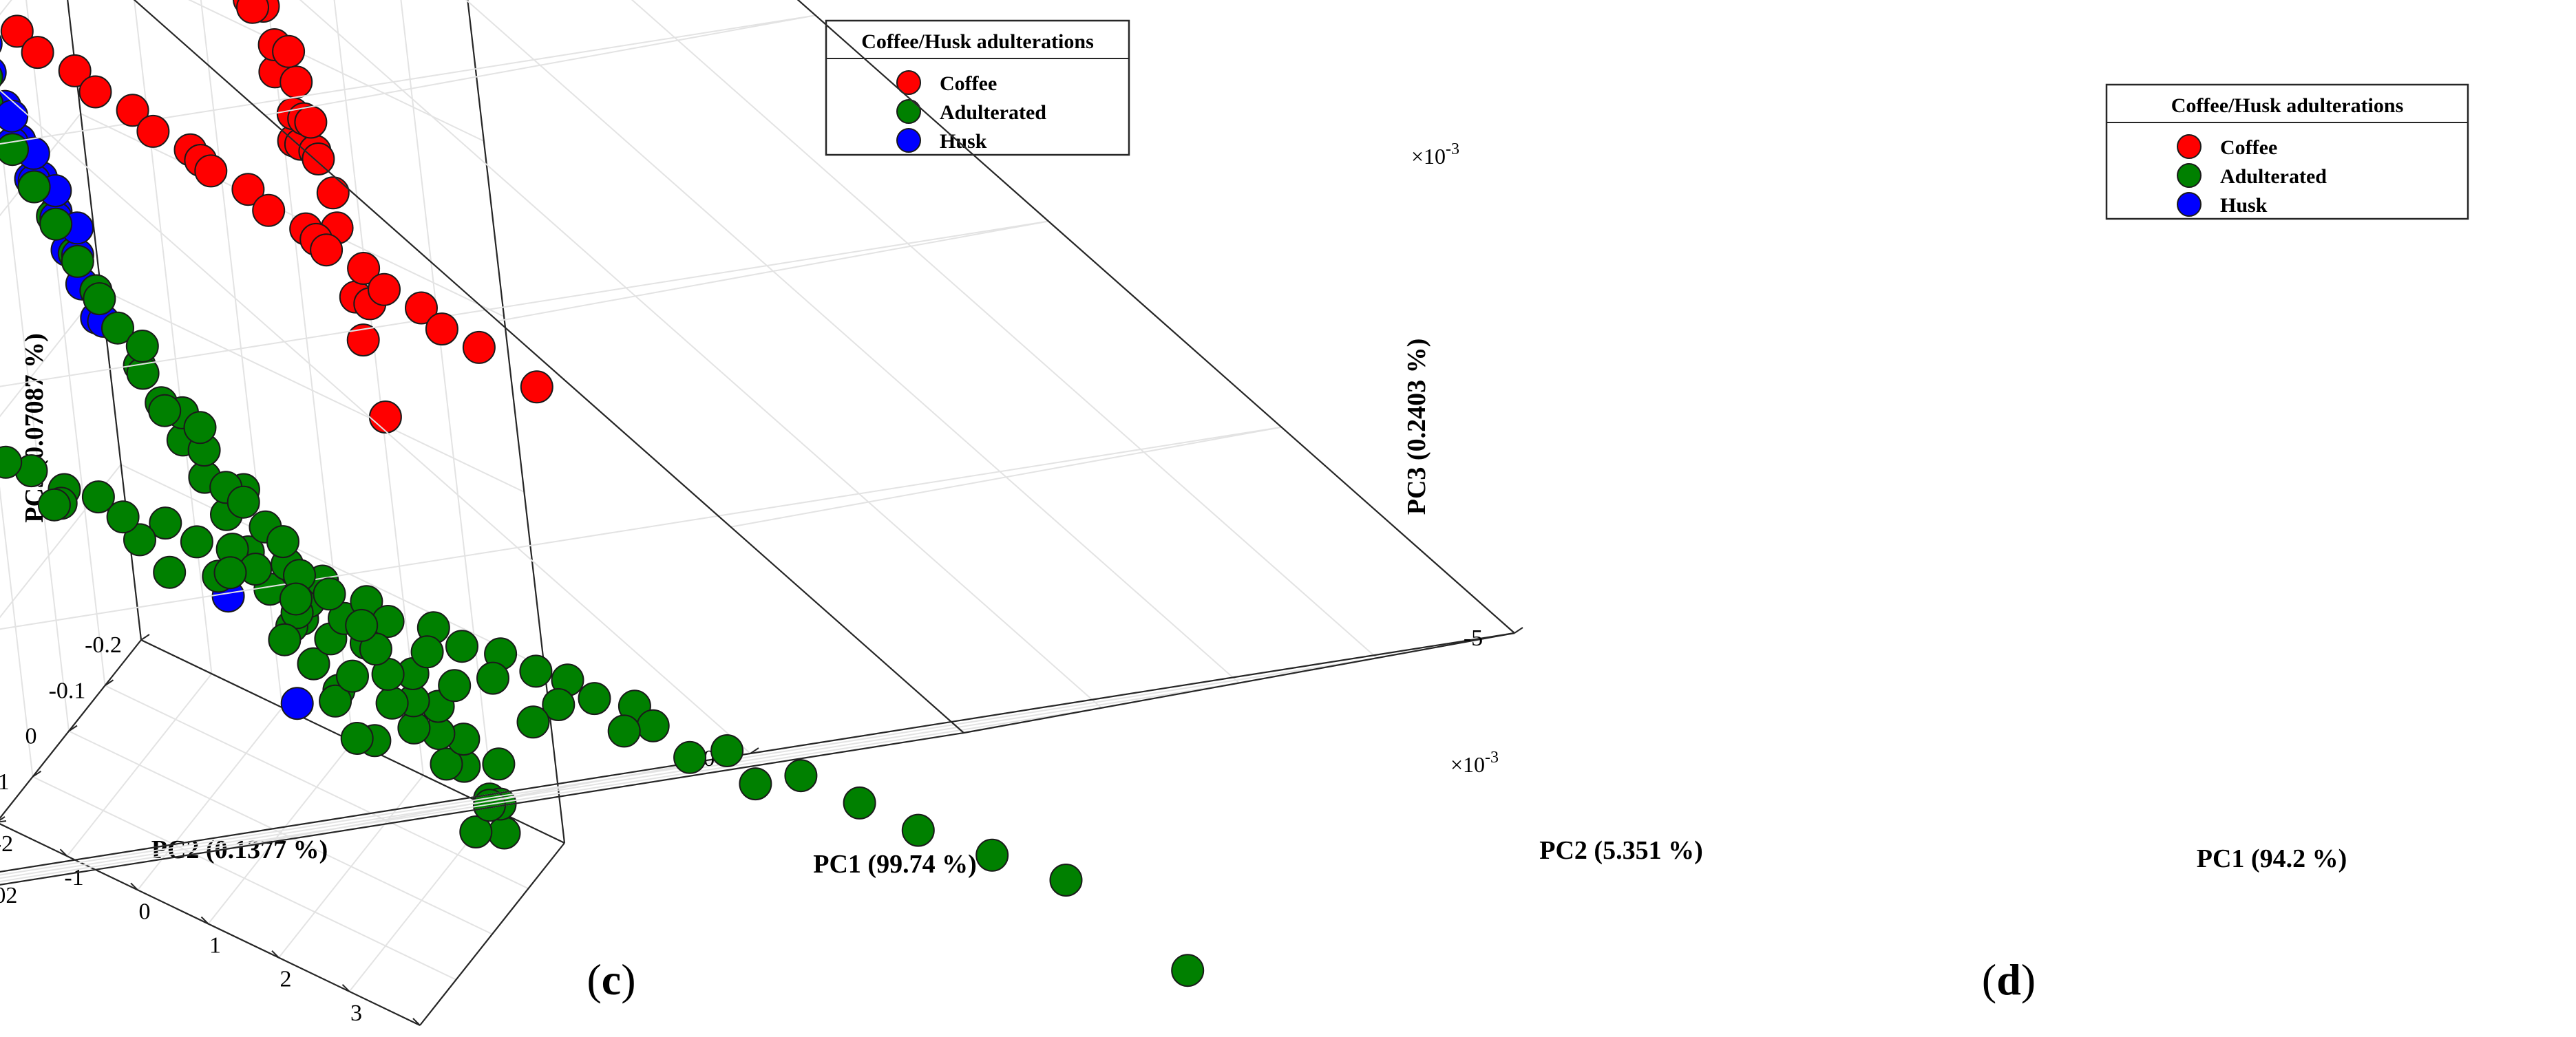 This screenshot has height=1037, width=2576. What do you see at coordinates (1621, 850) in the screenshot?
I see `y-axis-label: PC2 (5.351 %)` at bounding box center [1621, 850].